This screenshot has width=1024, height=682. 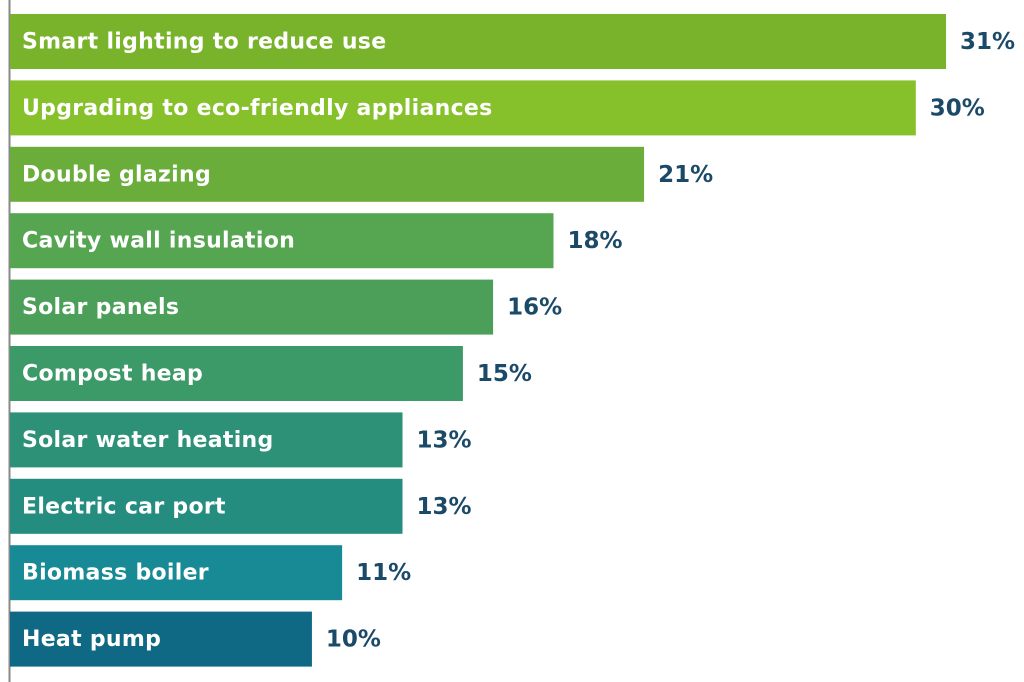 I want to click on category-label: Electric car port, so click(x=124, y=506).